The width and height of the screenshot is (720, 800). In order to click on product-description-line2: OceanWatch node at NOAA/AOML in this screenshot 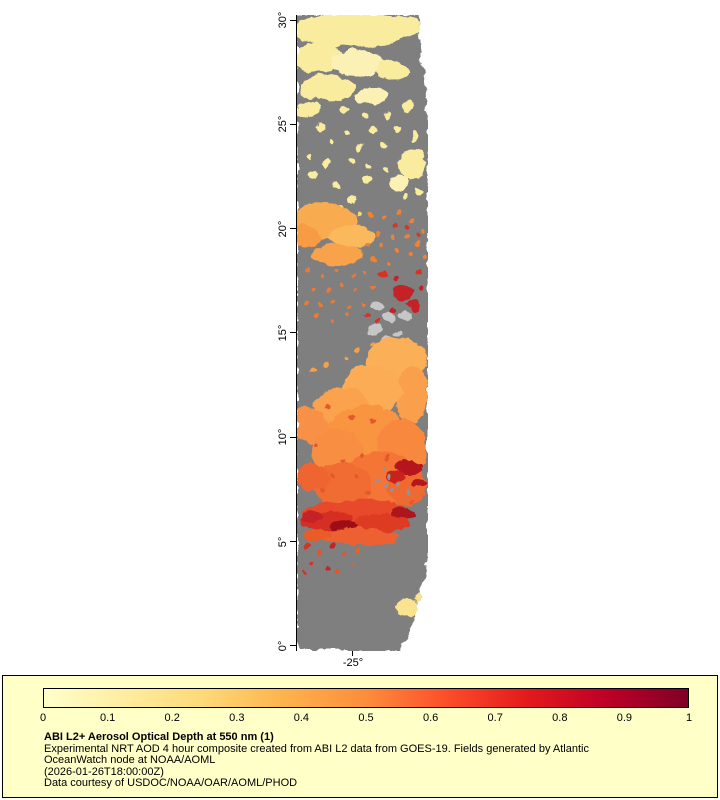, I will do `click(130, 760)`.